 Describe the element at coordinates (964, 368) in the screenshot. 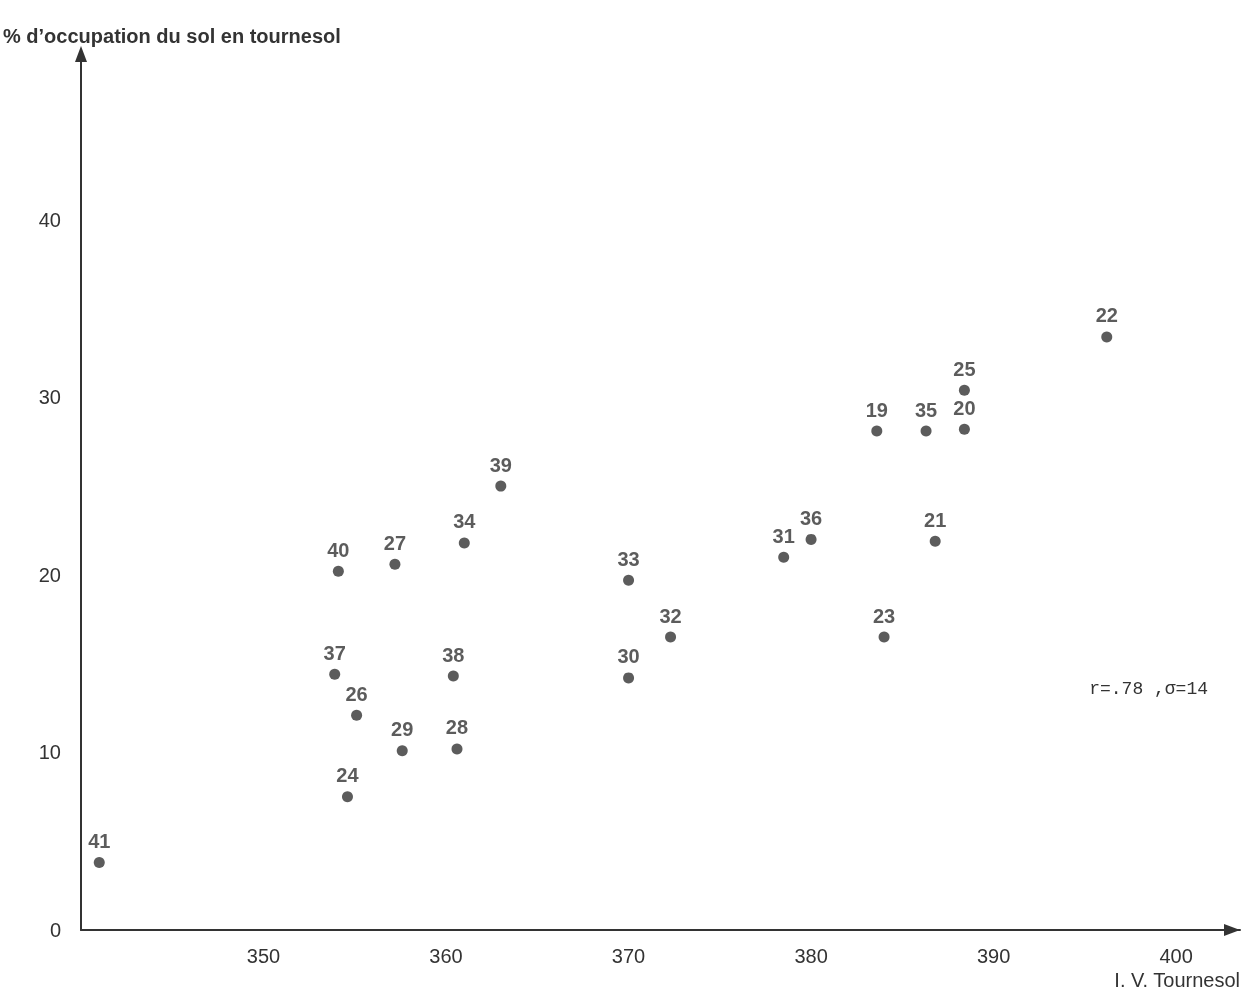

I see `series-label: 25` at that location.